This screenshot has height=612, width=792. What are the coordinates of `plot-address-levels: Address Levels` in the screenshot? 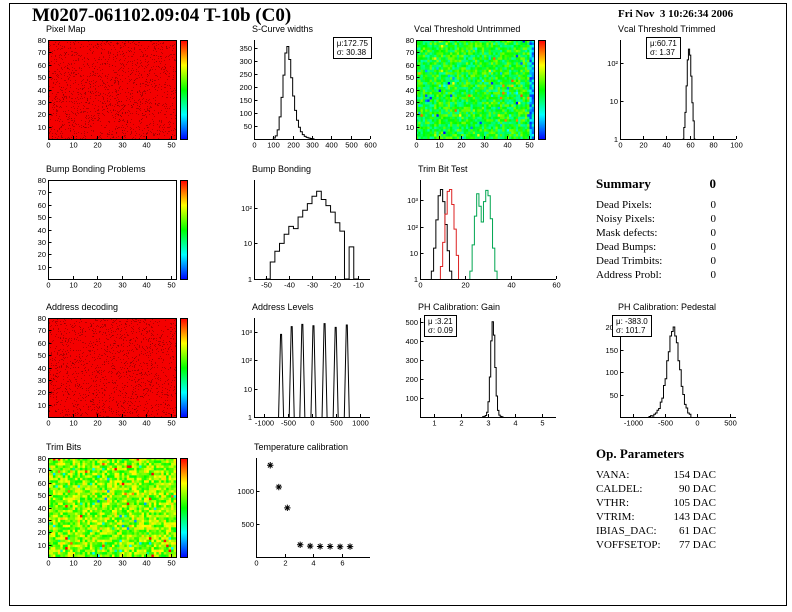 It's located at (304, 368).